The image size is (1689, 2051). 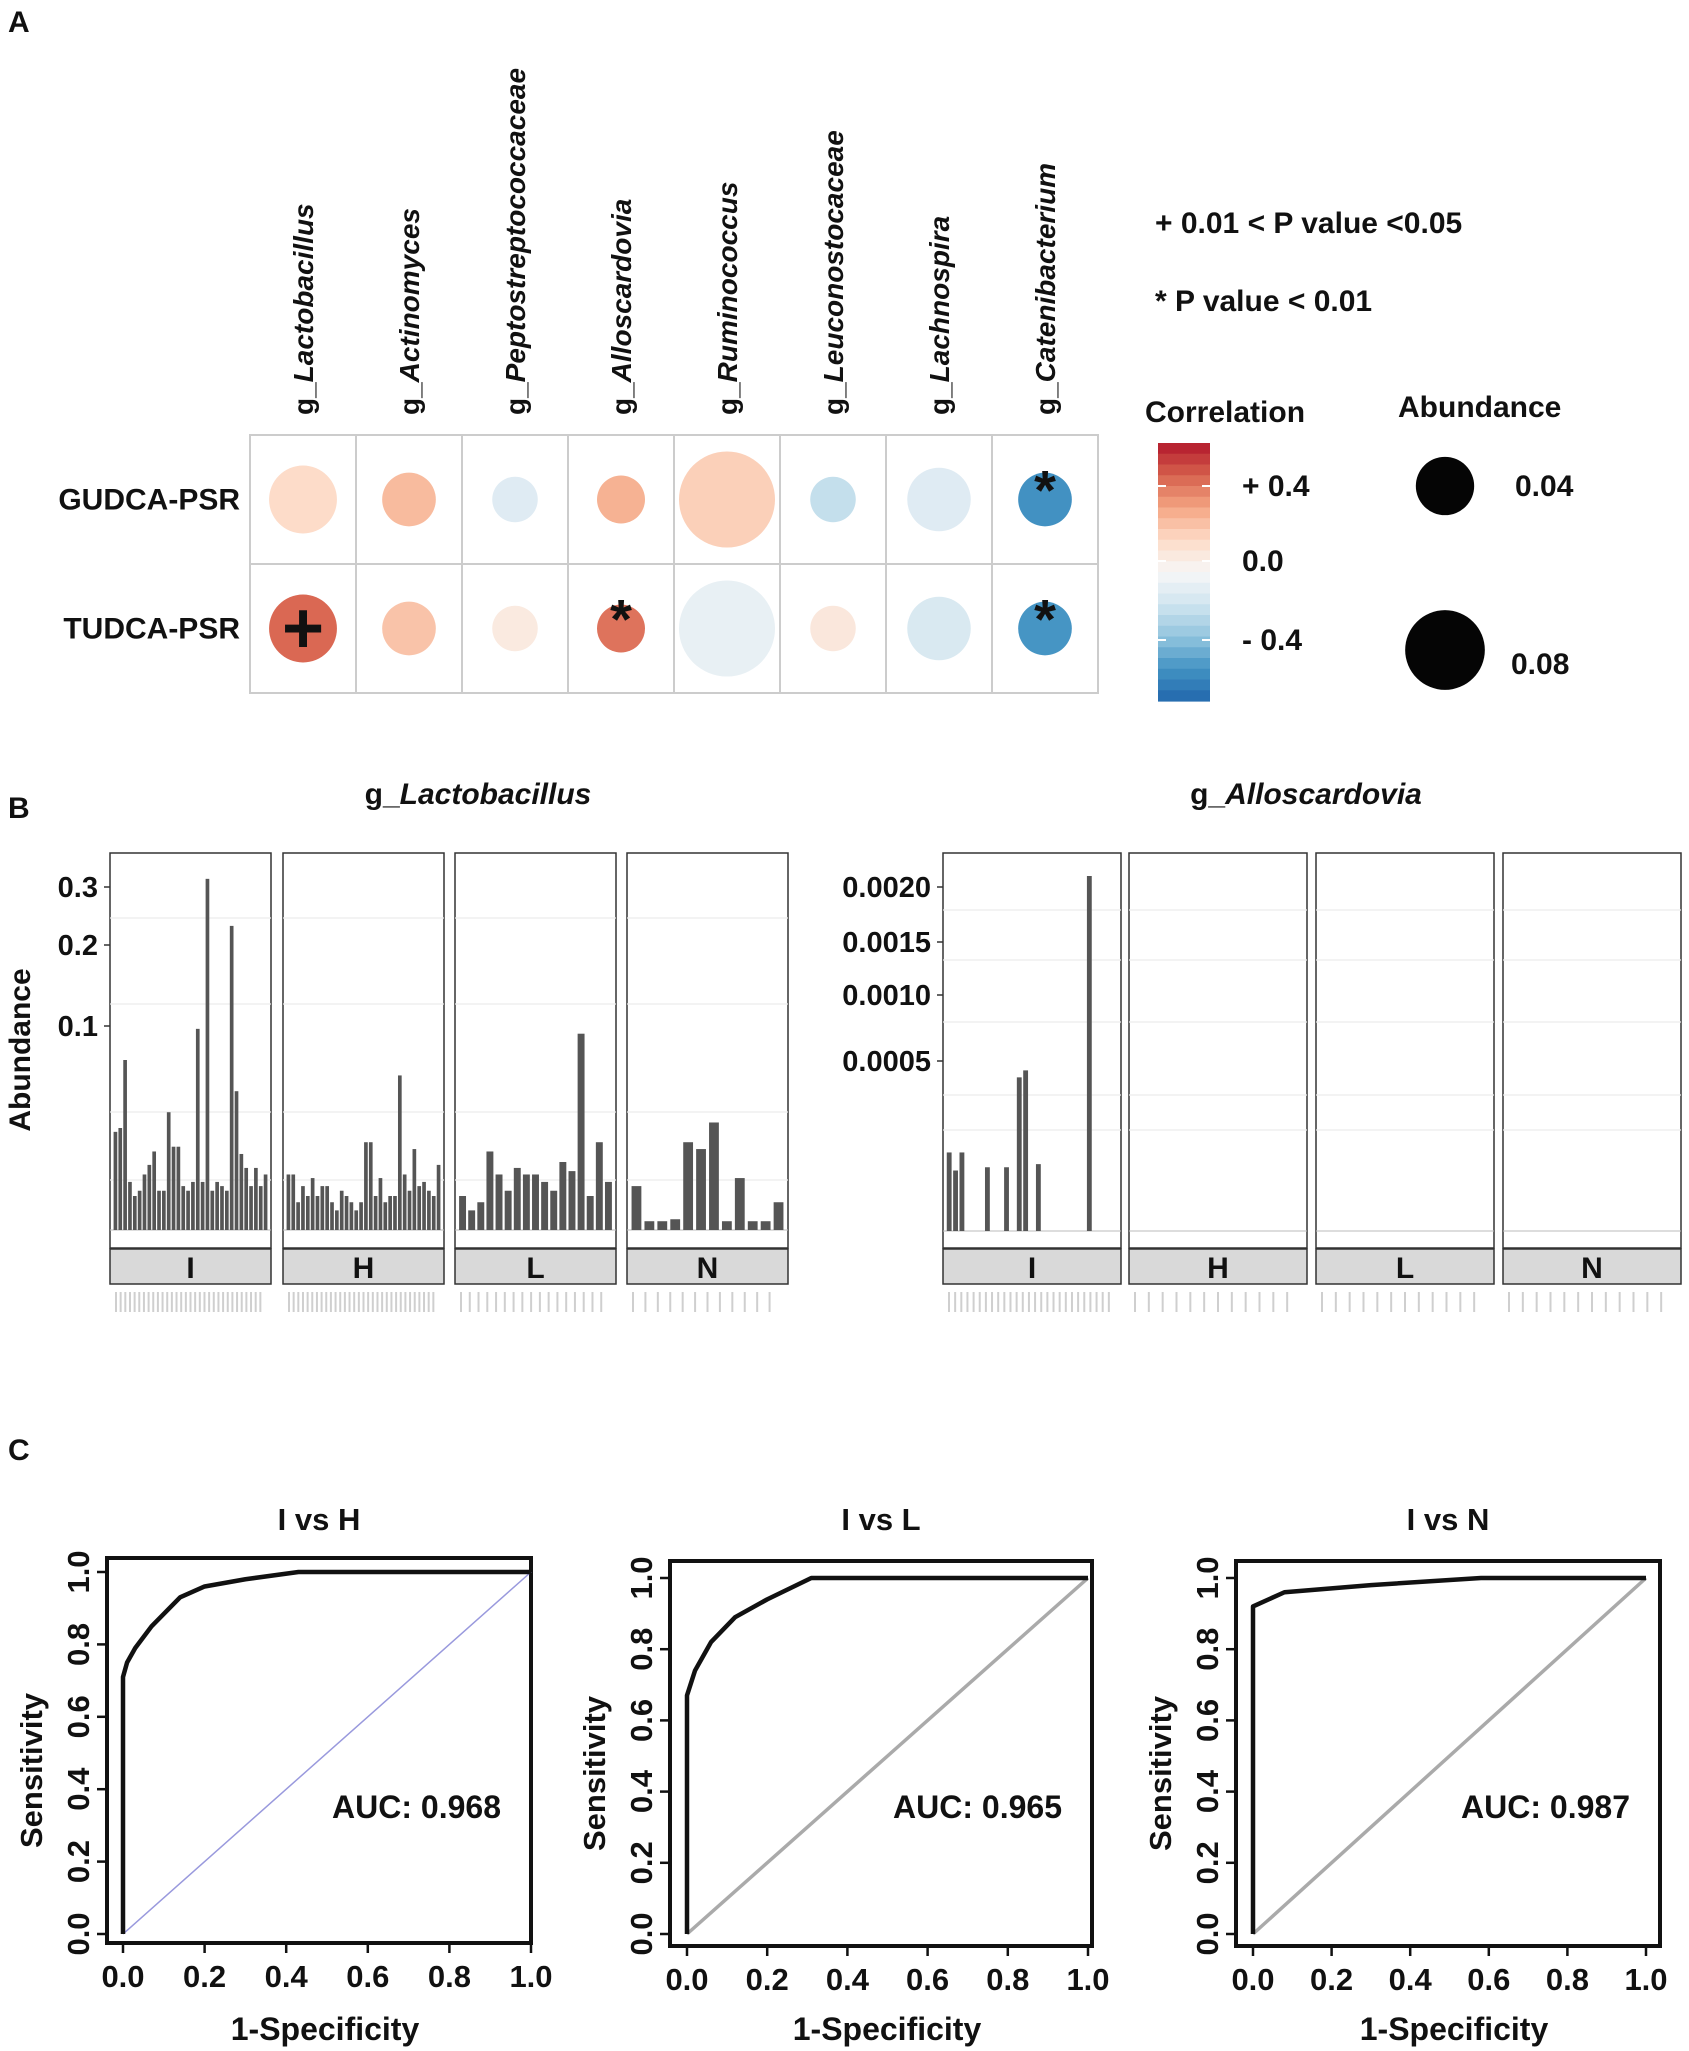 What do you see at coordinates (364, 1268) in the screenshot?
I see `facet-strip-label: H` at bounding box center [364, 1268].